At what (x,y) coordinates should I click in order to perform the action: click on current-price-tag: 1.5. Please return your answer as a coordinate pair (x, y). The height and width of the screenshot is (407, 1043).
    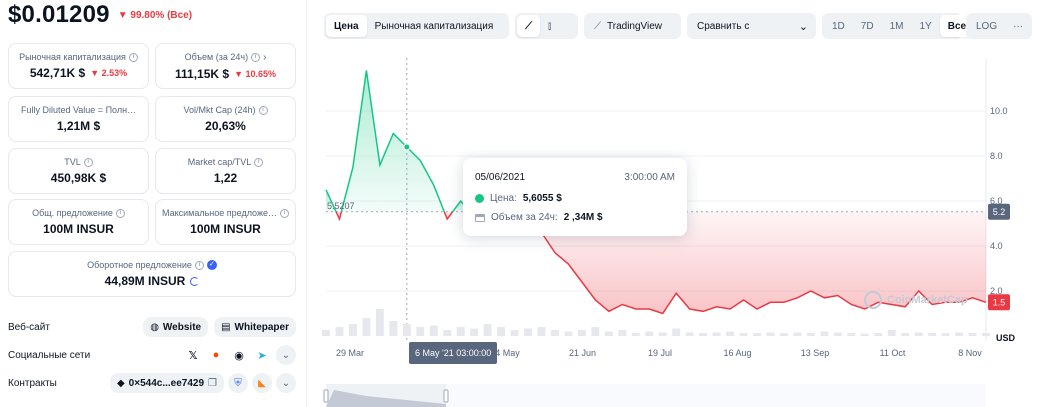
    Looking at the image, I should click on (999, 302).